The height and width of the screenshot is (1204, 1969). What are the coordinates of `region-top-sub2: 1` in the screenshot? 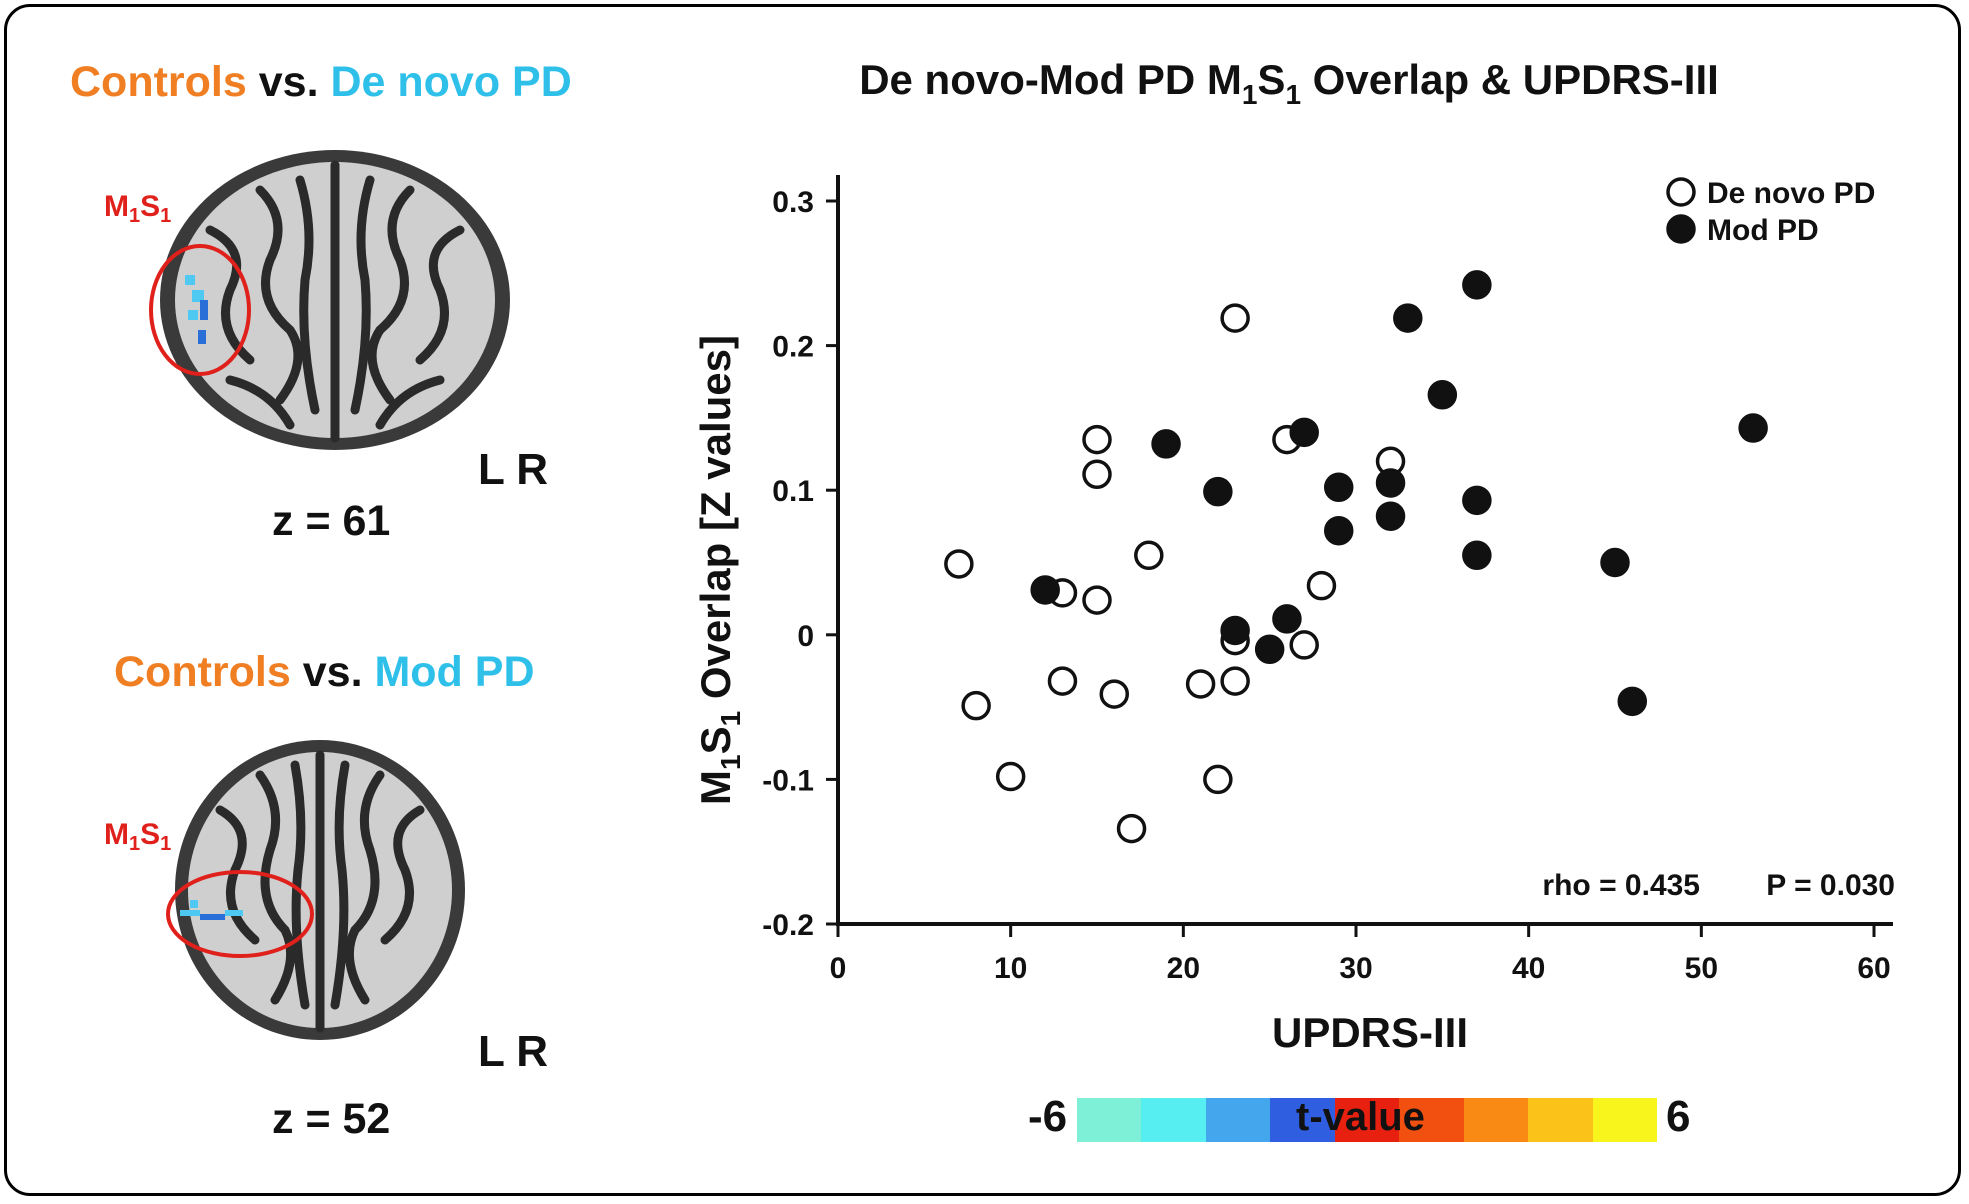 It's located at (166, 216).